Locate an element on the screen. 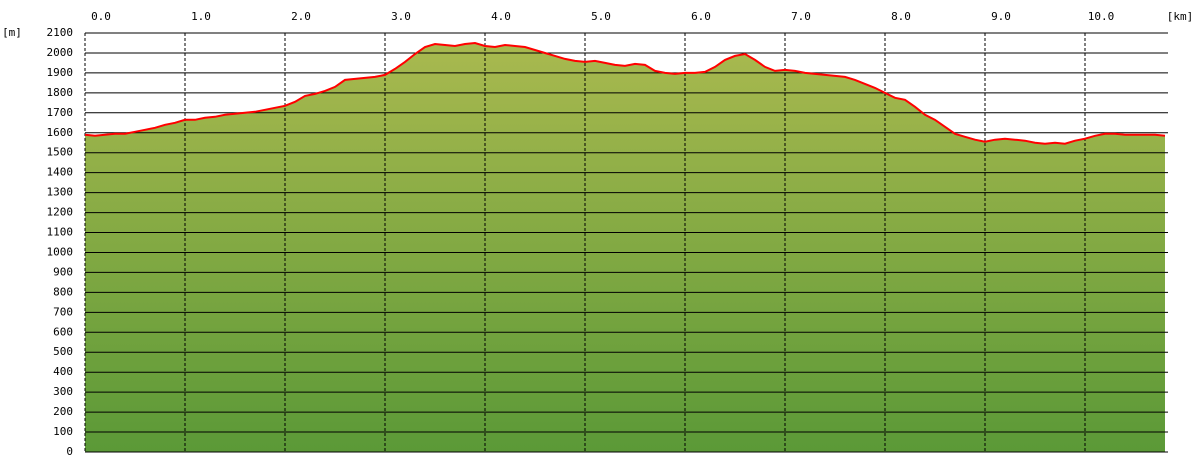 Image resolution: width=1195 pixels, height=473 pixels. x-tick-label: 5.0 is located at coordinates (601, 16).